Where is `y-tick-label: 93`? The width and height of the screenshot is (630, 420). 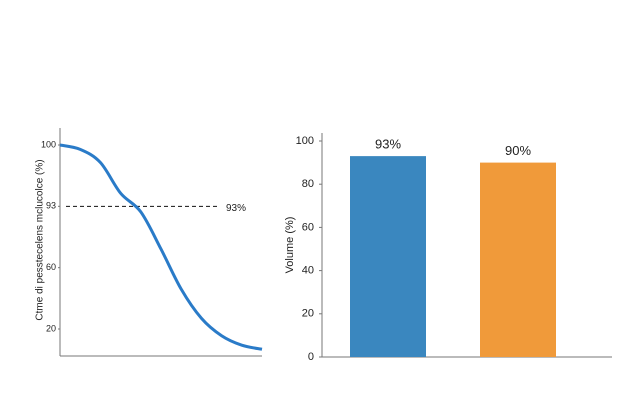 y-tick-label: 93 is located at coordinates (51, 206).